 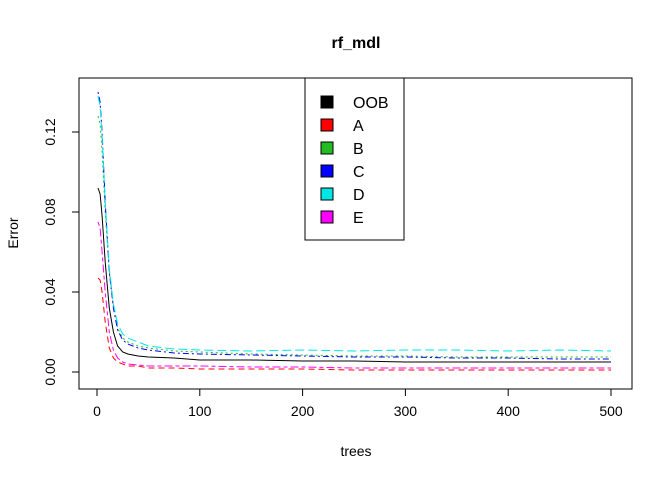 What do you see at coordinates (50, 371) in the screenshot?
I see `y-tick-label: 0.00` at bounding box center [50, 371].